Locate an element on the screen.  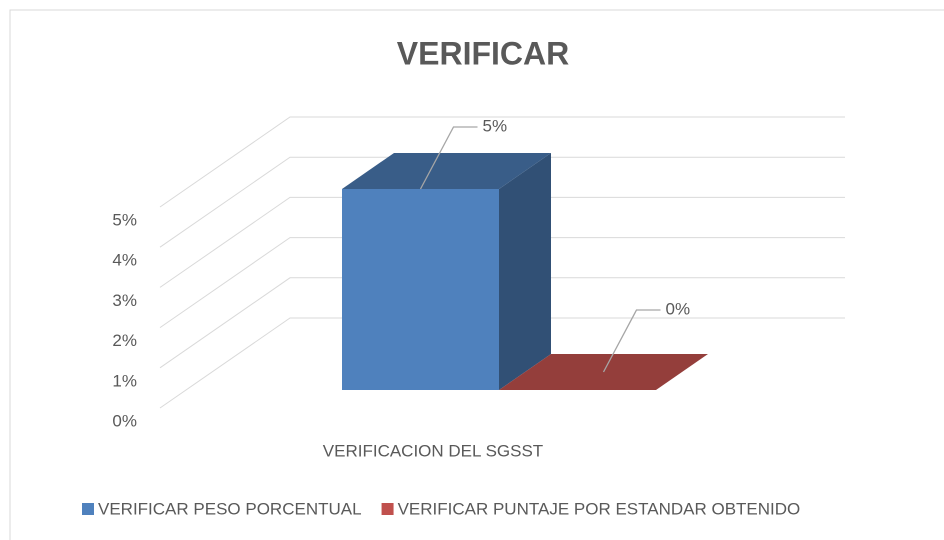
legend-label: VERIFICAR PESO PORCENTUAL is located at coordinates (230, 508).